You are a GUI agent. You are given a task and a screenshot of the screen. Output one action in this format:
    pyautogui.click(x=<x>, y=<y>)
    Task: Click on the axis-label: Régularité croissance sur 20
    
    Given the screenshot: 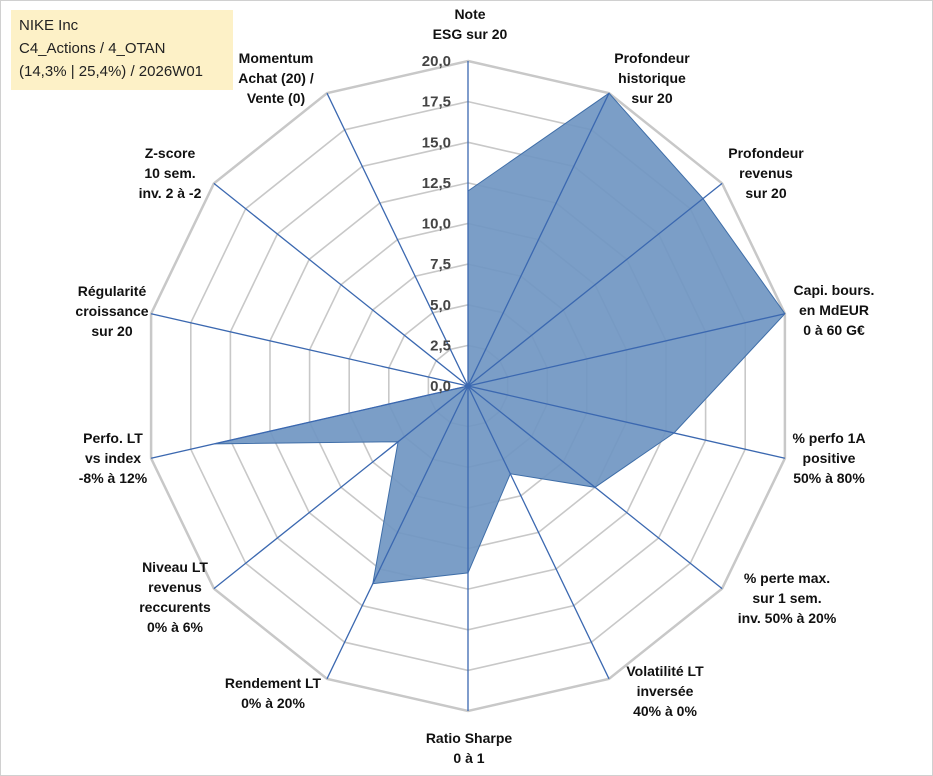 What is the action you would take?
    pyautogui.click(x=111, y=311)
    